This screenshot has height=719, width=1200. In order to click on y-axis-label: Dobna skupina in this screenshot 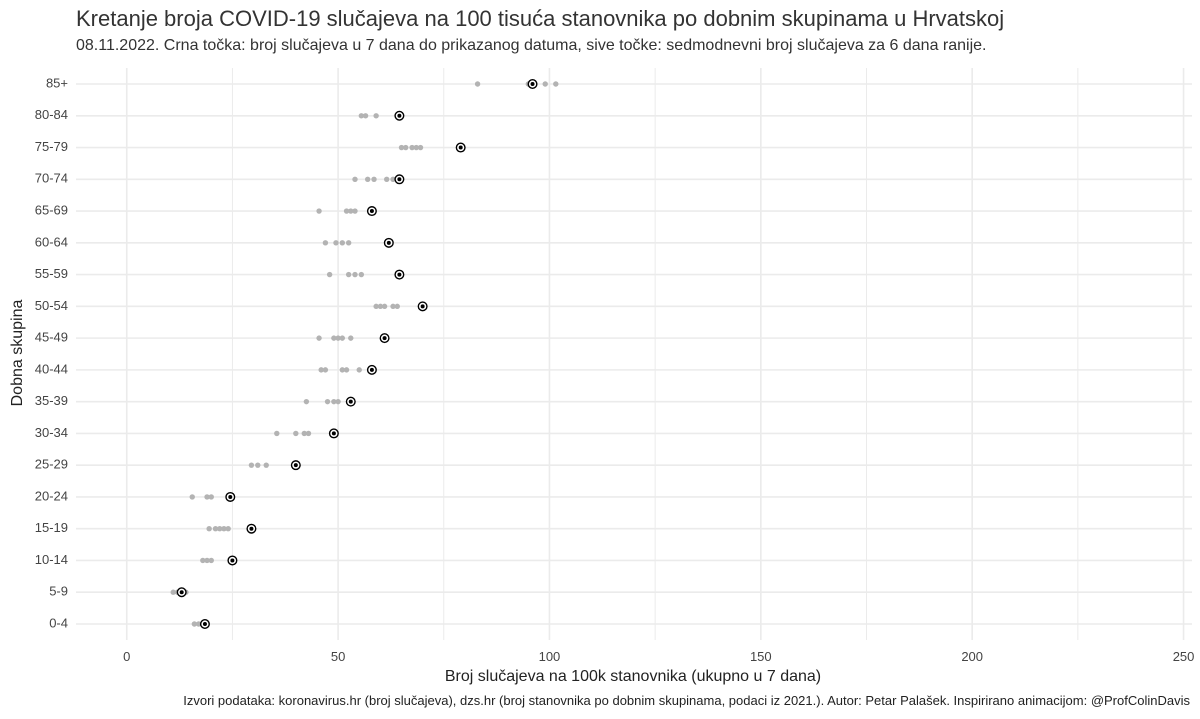, I will do `click(17, 353)`.